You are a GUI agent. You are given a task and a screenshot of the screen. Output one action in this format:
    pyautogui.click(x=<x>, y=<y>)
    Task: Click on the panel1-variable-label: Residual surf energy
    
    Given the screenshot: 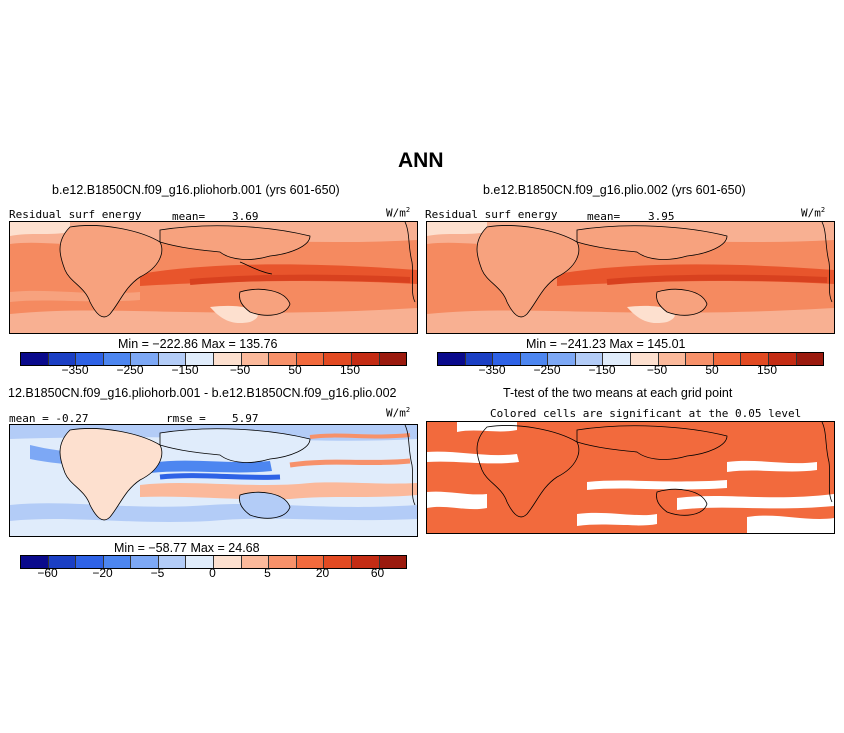 What is the action you would take?
    pyautogui.click(x=75, y=214)
    